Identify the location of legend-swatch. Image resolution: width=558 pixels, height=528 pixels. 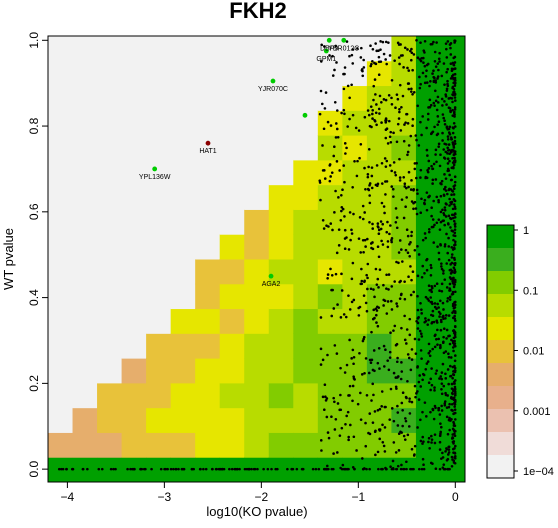
(500, 254).